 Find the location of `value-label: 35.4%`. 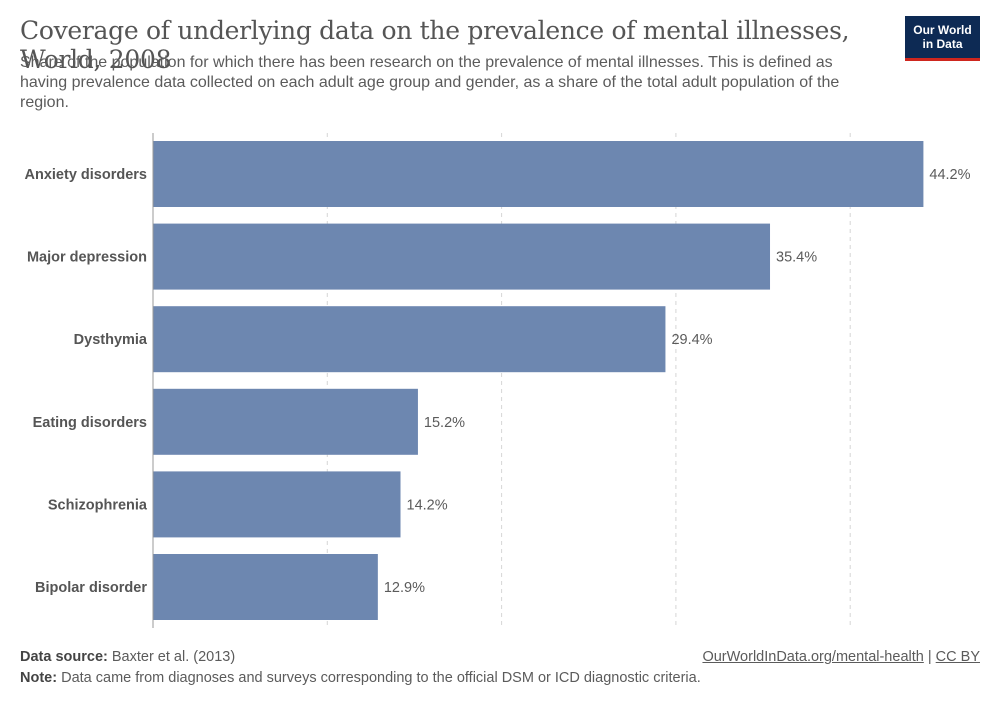

value-label: 35.4% is located at coordinates (796, 258).